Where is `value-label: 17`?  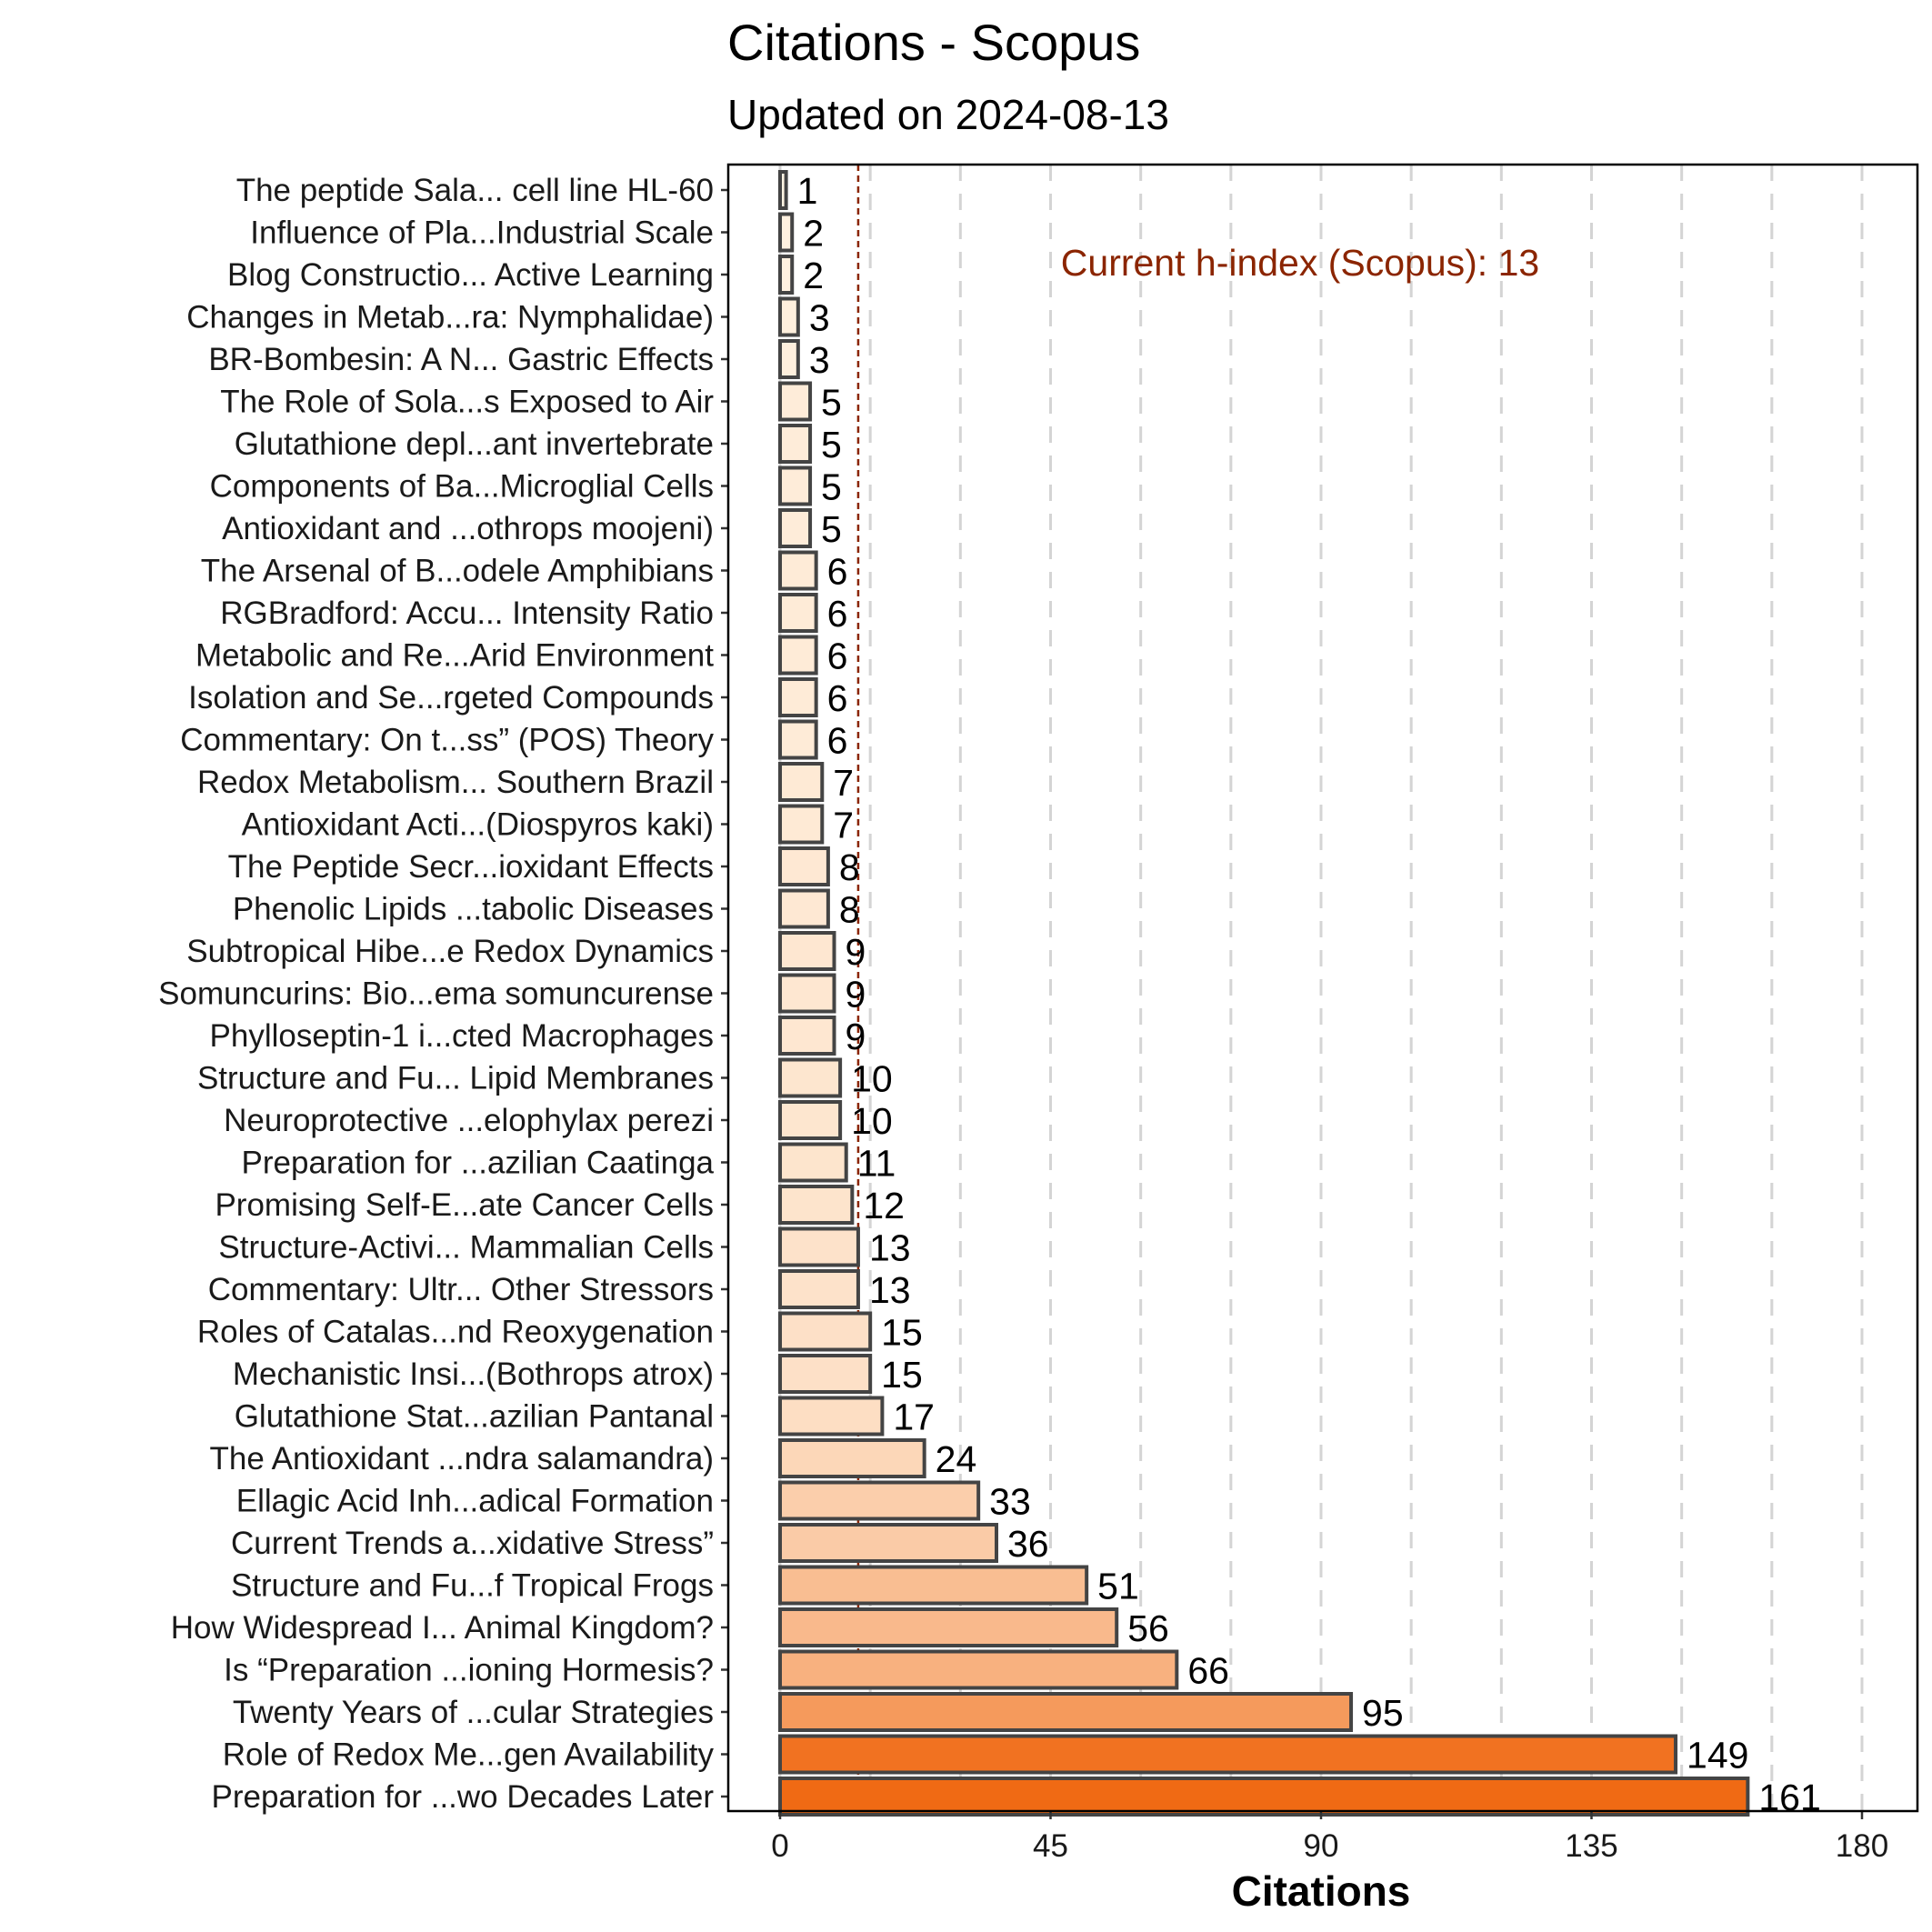
value-label: 17 is located at coordinates (914, 1417).